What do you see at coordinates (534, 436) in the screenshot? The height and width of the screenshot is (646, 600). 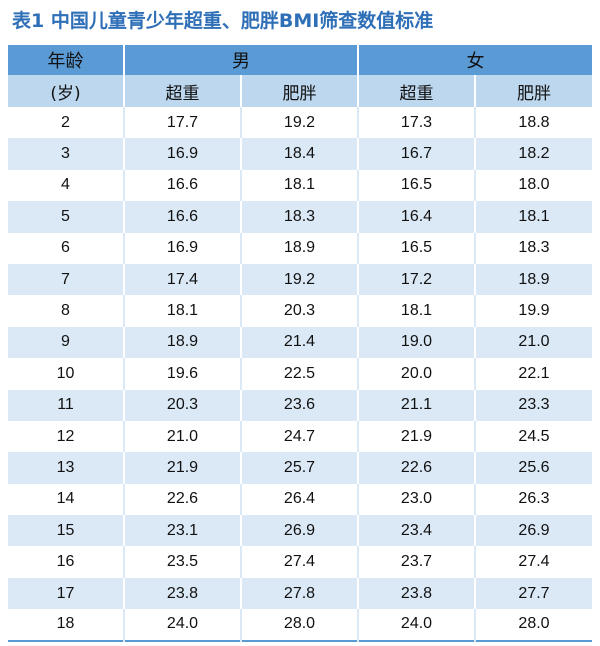 I see `female-obese-cell: 24.5` at bounding box center [534, 436].